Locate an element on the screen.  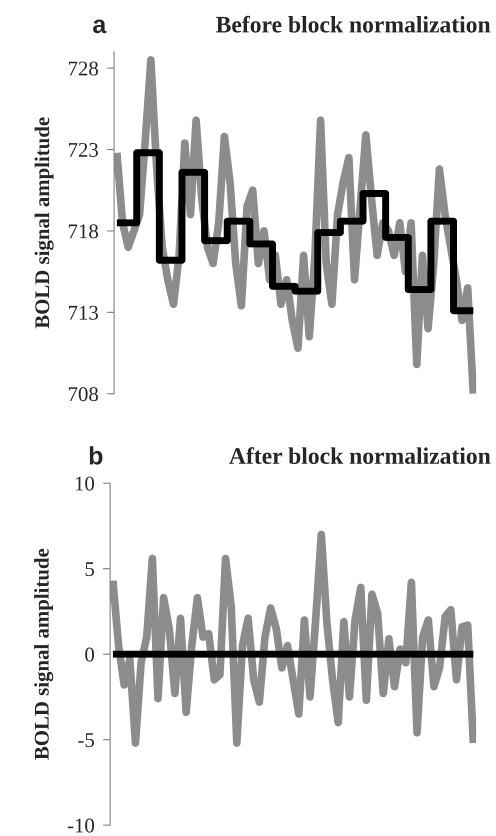
text: a is located at coordinates (99, 27).